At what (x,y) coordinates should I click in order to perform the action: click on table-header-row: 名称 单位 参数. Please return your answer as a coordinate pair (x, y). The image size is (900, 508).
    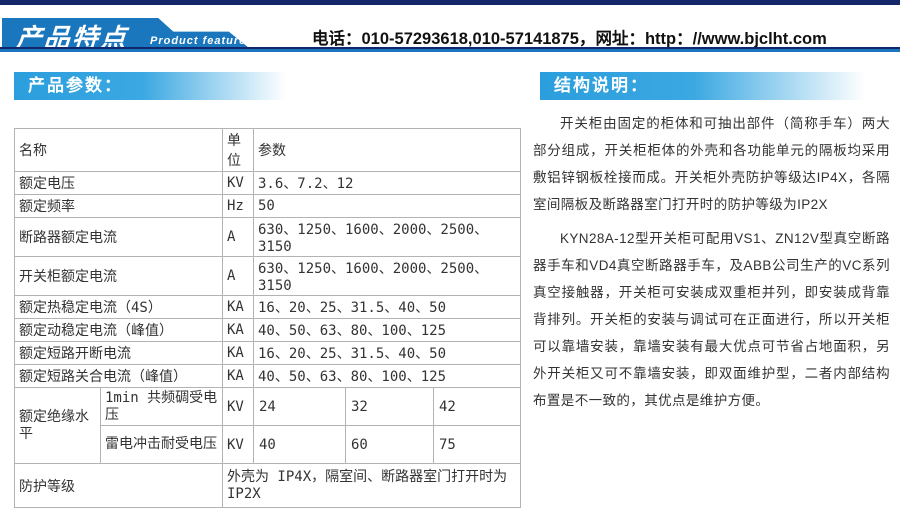
    Looking at the image, I should click on (268, 150).